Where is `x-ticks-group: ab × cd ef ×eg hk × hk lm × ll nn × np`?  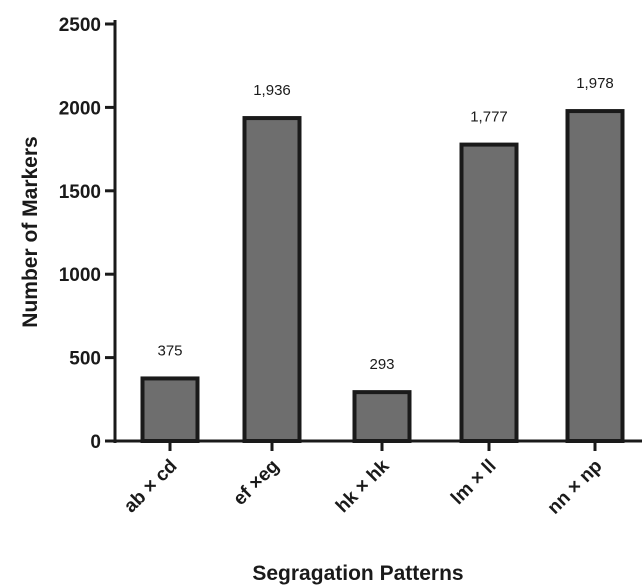 x-ticks-group: ab × cd ef ×eg hk × hk lm × ll nn × np is located at coordinates (363, 480).